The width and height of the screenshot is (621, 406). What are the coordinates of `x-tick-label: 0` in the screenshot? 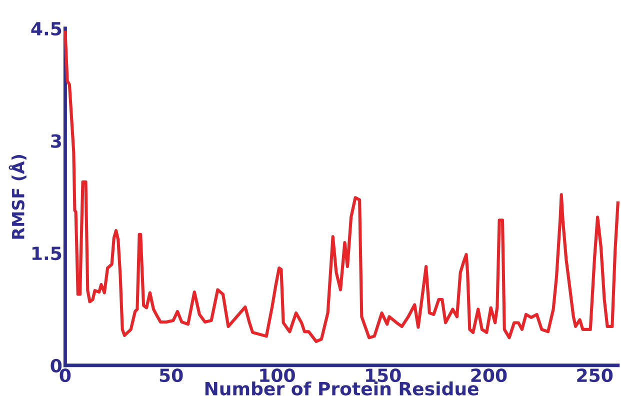 It's located at (65, 375).